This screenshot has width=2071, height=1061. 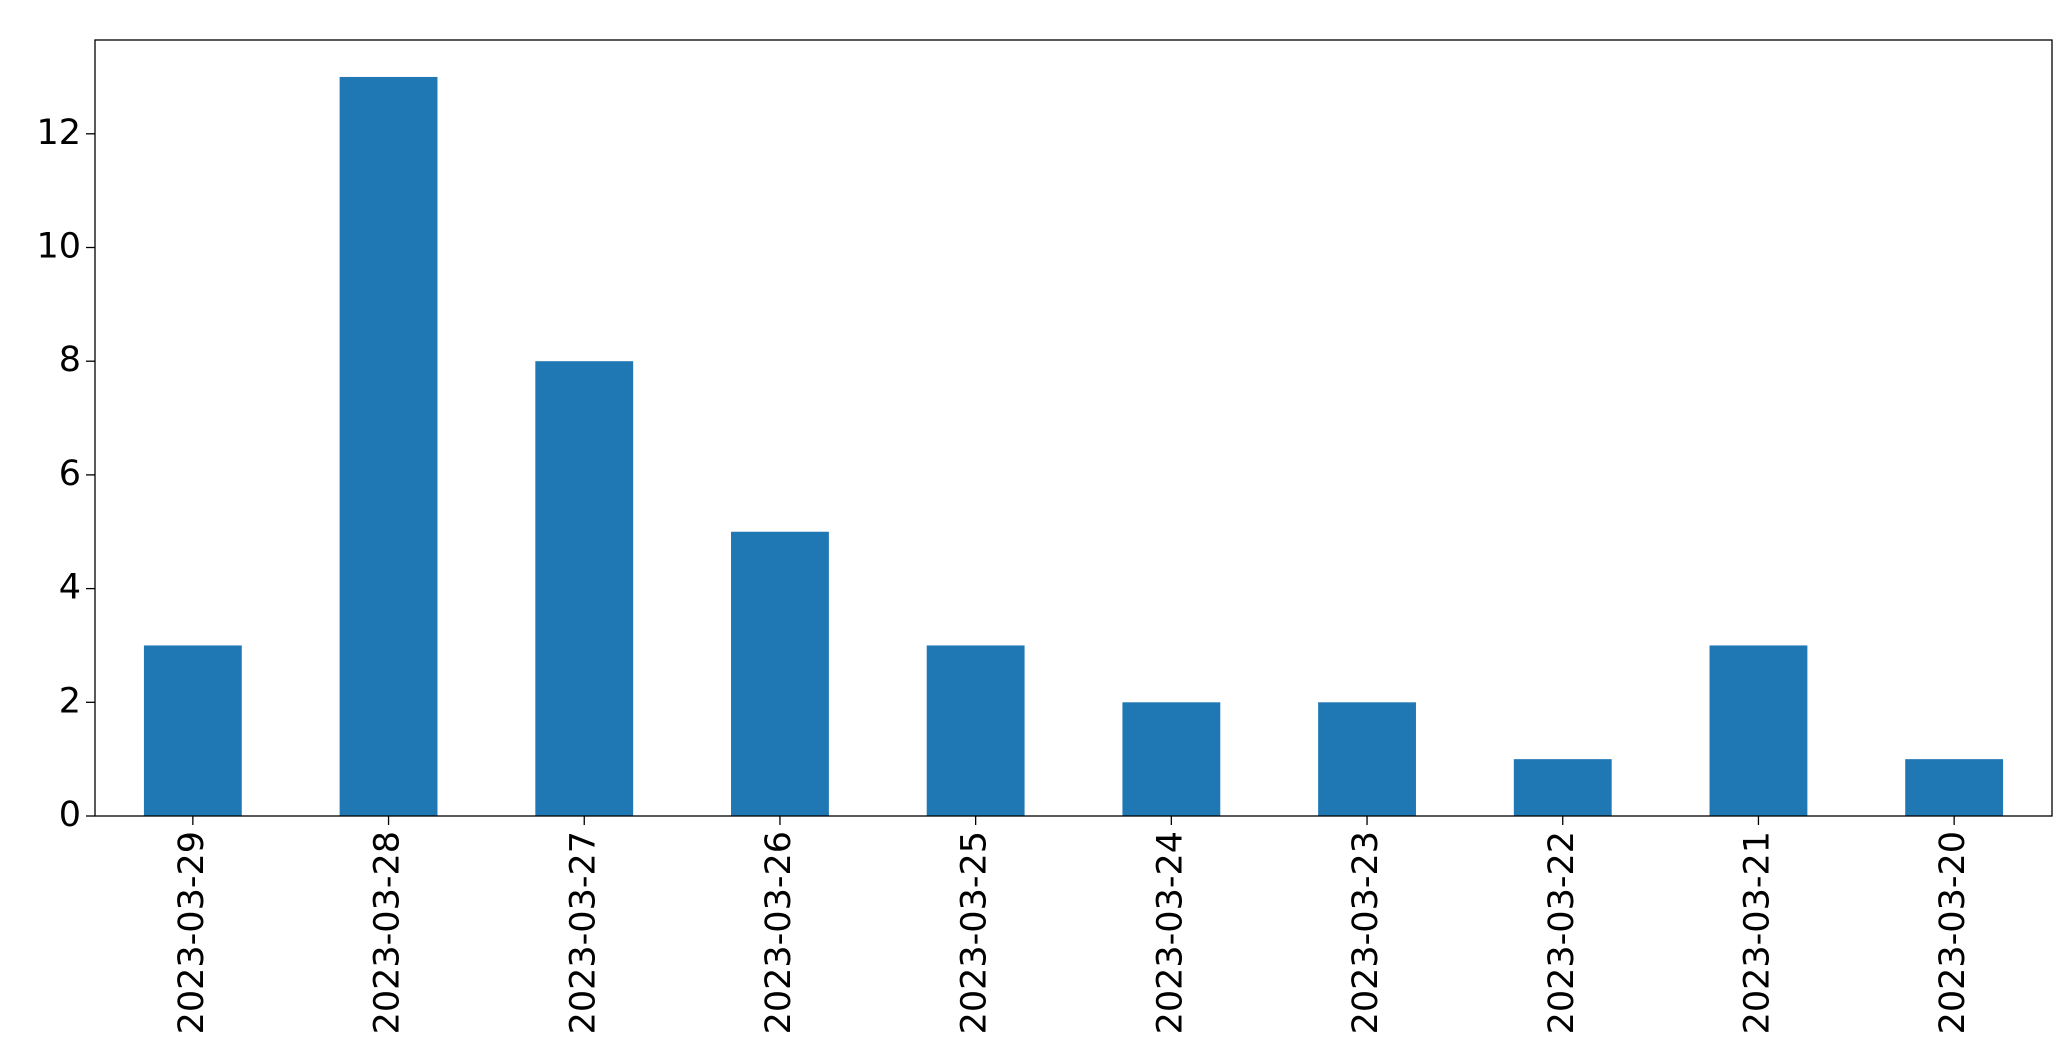 What do you see at coordinates (1757, 932) in the screenshot?
I see `x-tick-label: 2023-03-21` at bounding box center [1757, 932].